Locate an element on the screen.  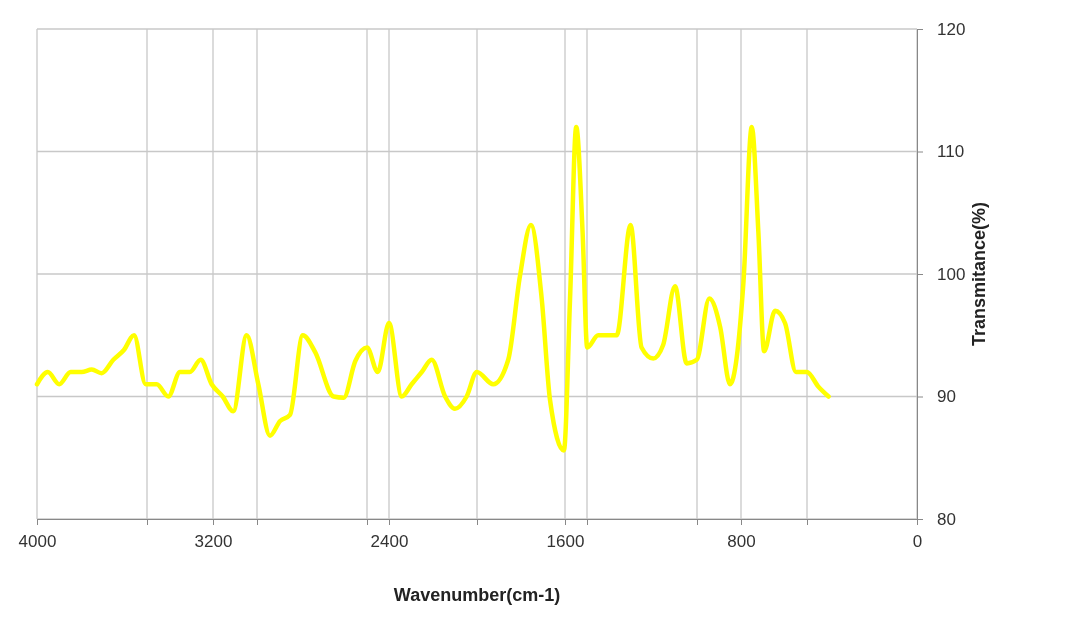
x-tick-label: 1600 is located at coordinates (565, 541).